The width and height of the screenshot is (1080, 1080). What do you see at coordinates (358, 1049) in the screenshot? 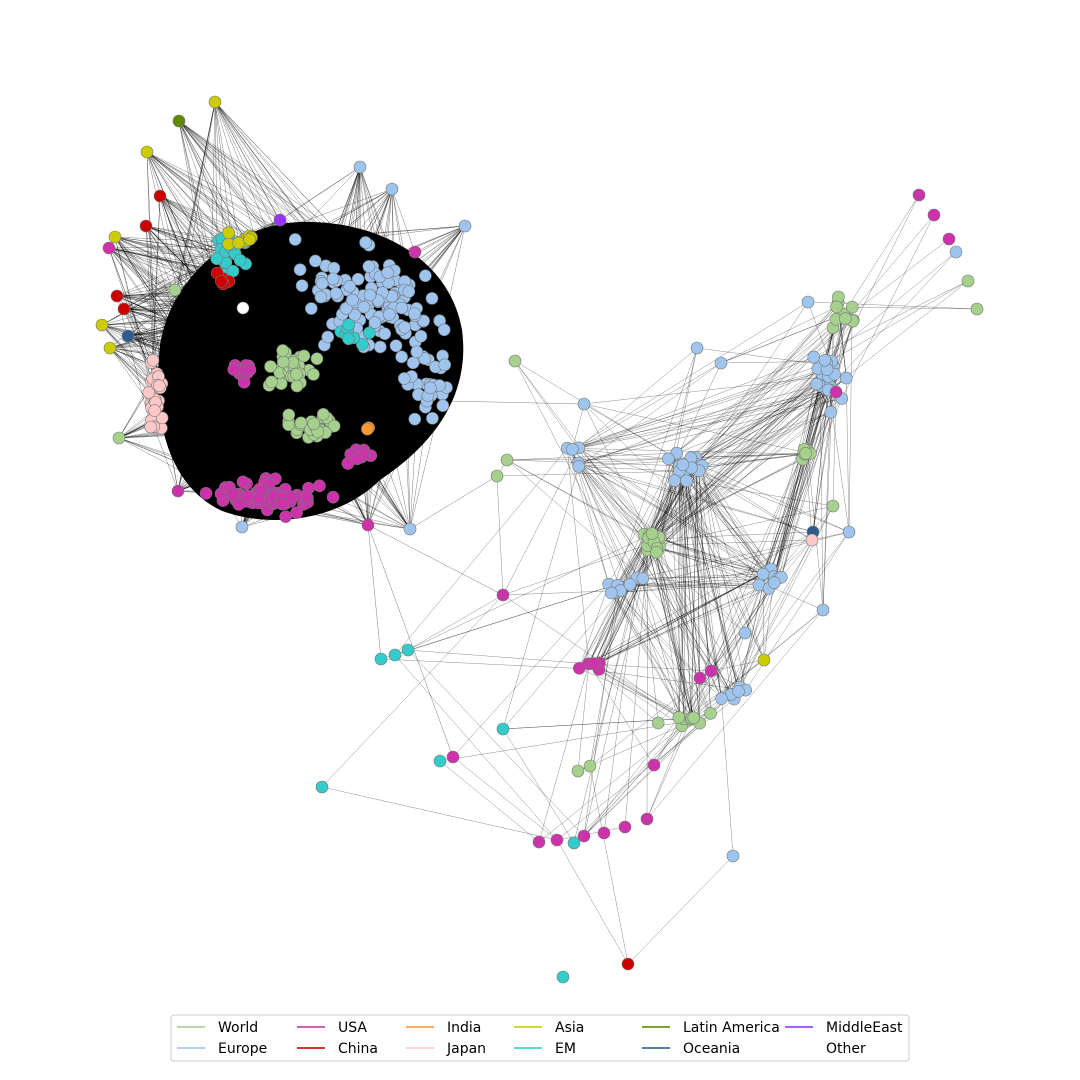
I see `legend-label: China` at bounding box center [358, 1049].